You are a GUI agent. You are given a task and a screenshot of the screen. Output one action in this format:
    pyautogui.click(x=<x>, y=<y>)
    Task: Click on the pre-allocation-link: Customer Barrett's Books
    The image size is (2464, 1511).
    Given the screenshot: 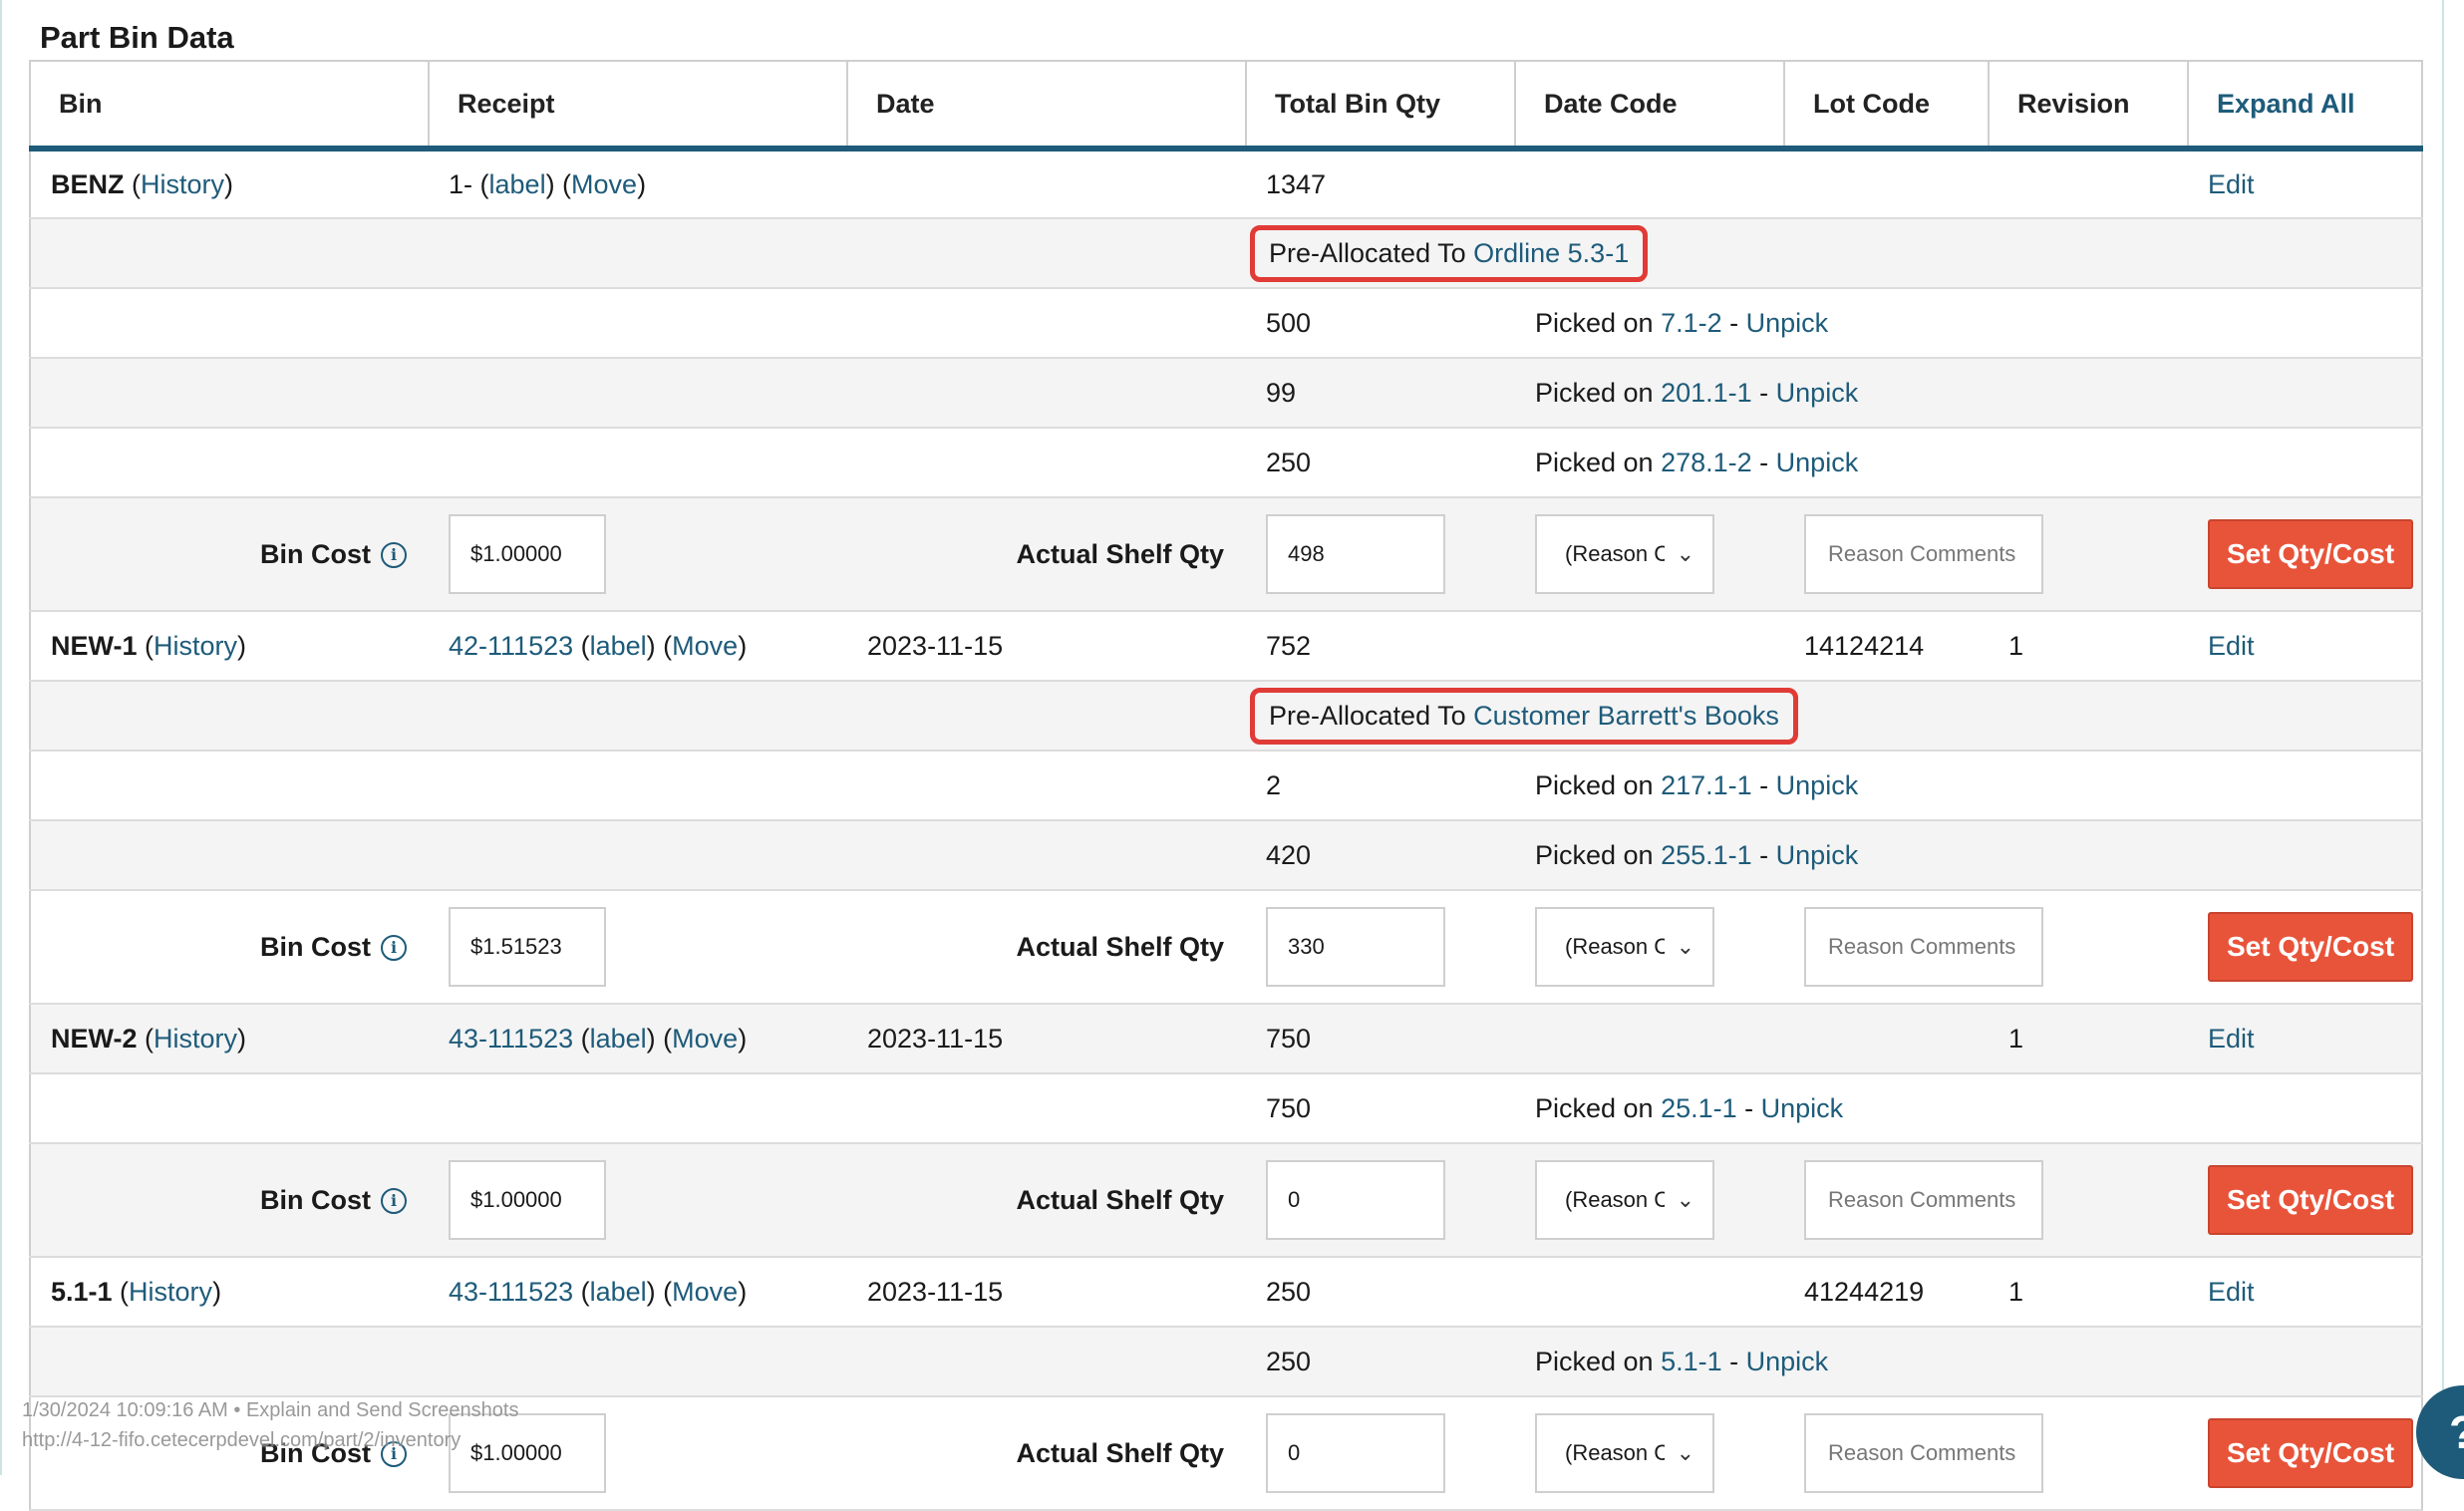 What is the action you would take?
    pyautogui.click(x=1626, y=715)
    